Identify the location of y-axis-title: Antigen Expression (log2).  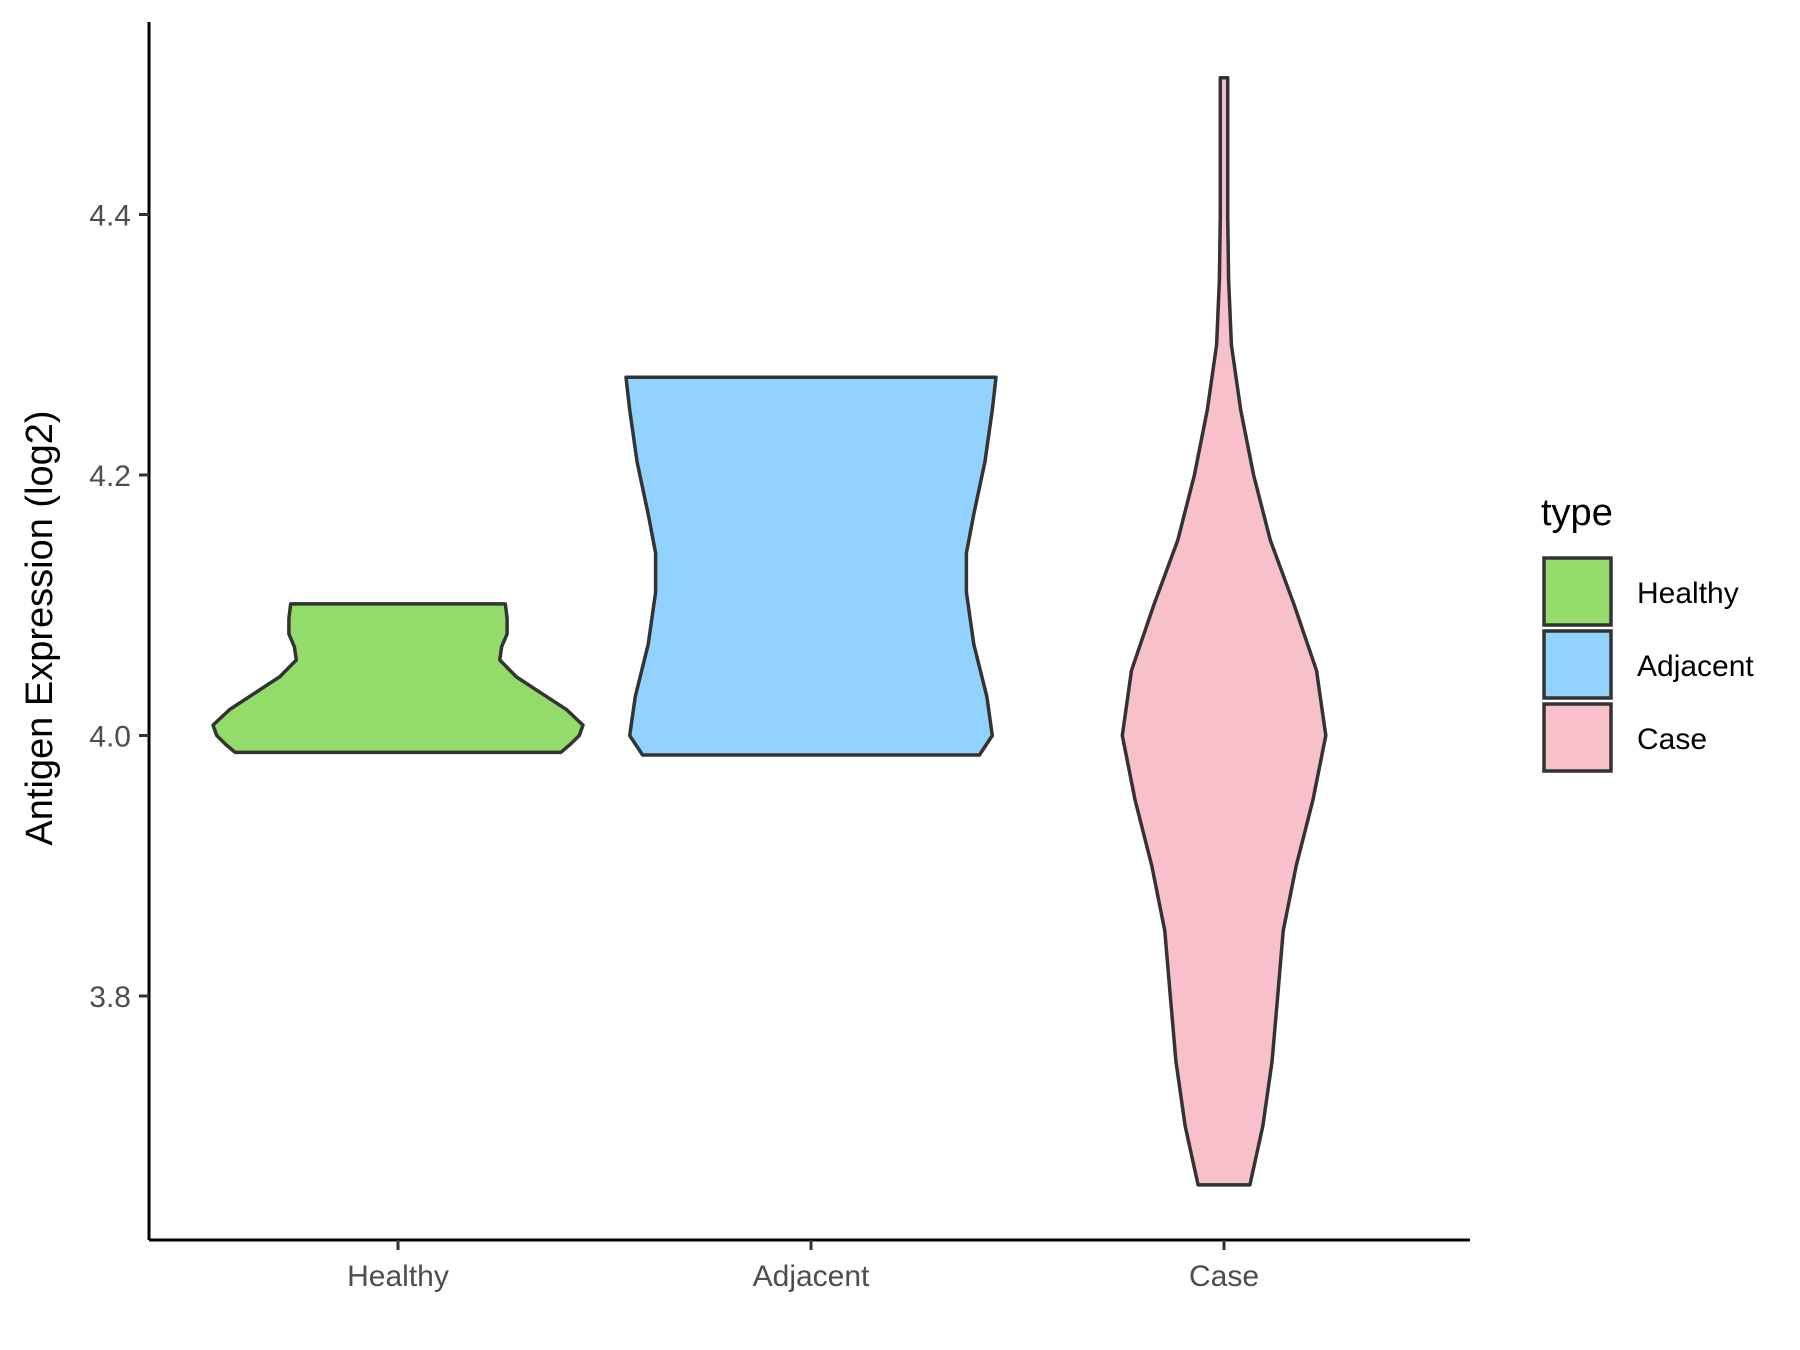
(40, 627).